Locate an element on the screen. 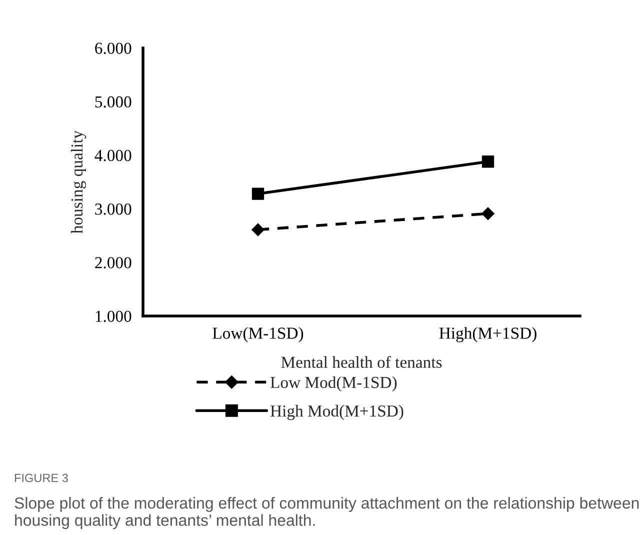 The height and width of the screenshot is (535, 643). caption: FIGURE 3 is located at coordinates (41, 478).